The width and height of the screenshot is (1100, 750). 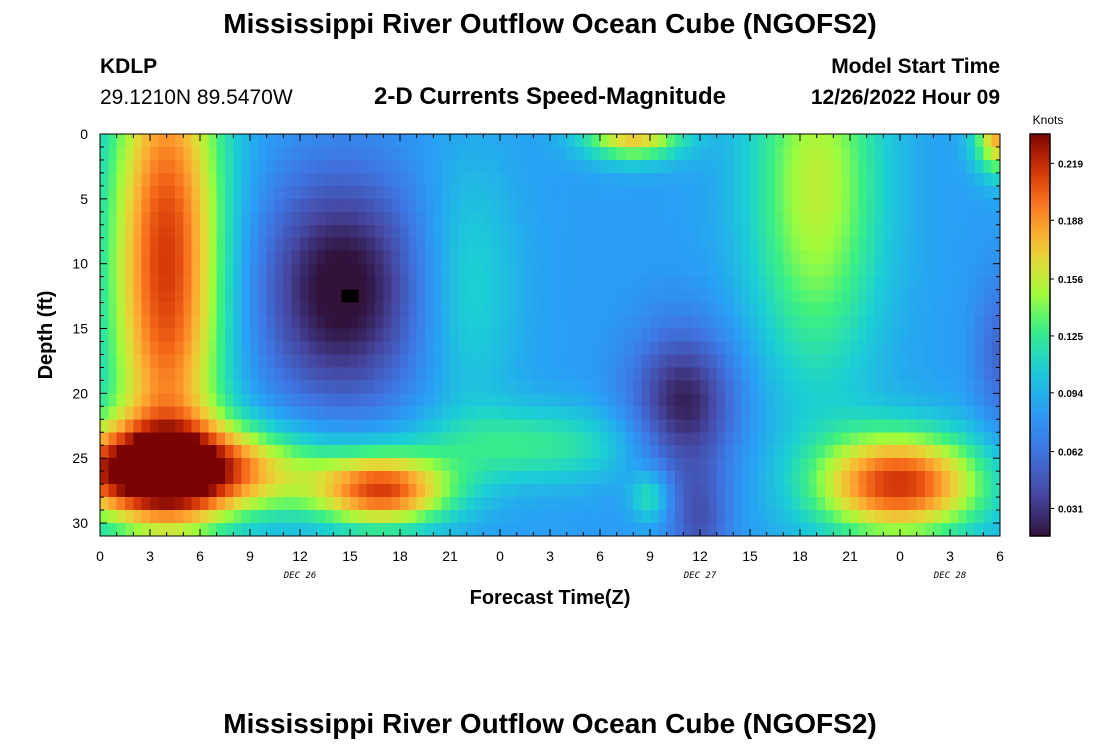 I want to click on y-tick-label: 30, so click(x=80, y=523).